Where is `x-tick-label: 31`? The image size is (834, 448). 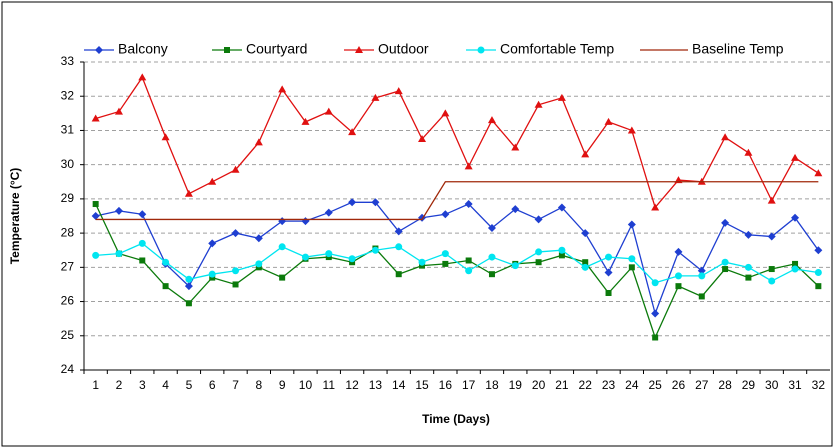
x-tick-label: 31 is located at coordinates (795, 385).